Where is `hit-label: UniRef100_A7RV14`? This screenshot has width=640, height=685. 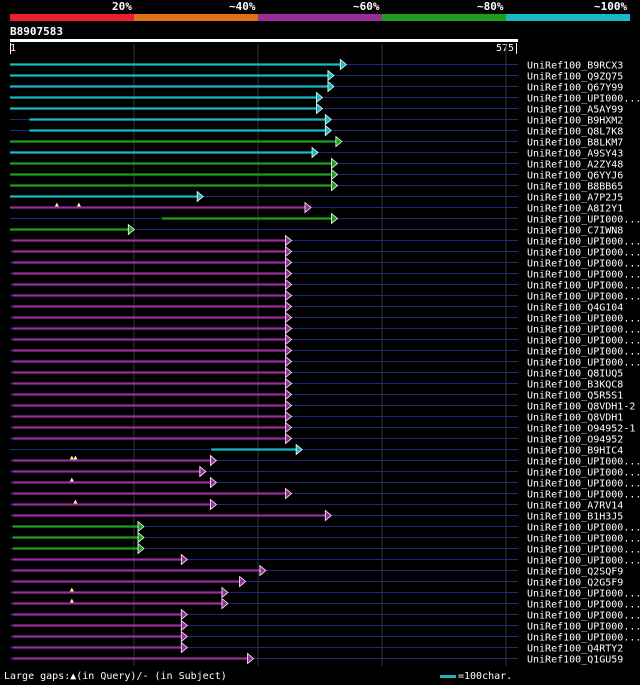 hit-label: UniRef100_A7RV14 is located at coordinates (575, 506).